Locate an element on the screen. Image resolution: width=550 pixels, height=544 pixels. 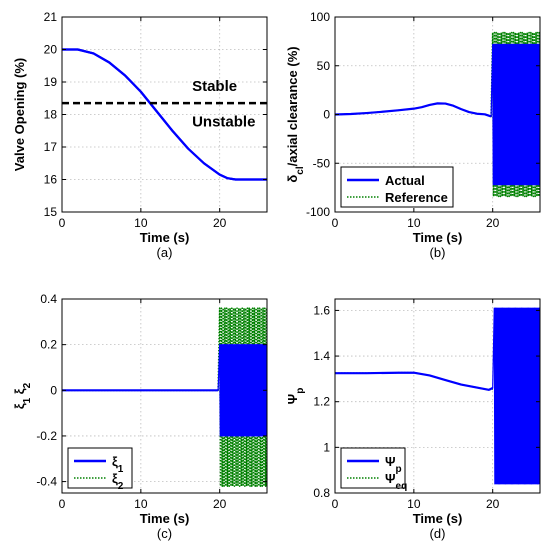
y-tick-label: -0.2 is located at coordinates (46, 436).